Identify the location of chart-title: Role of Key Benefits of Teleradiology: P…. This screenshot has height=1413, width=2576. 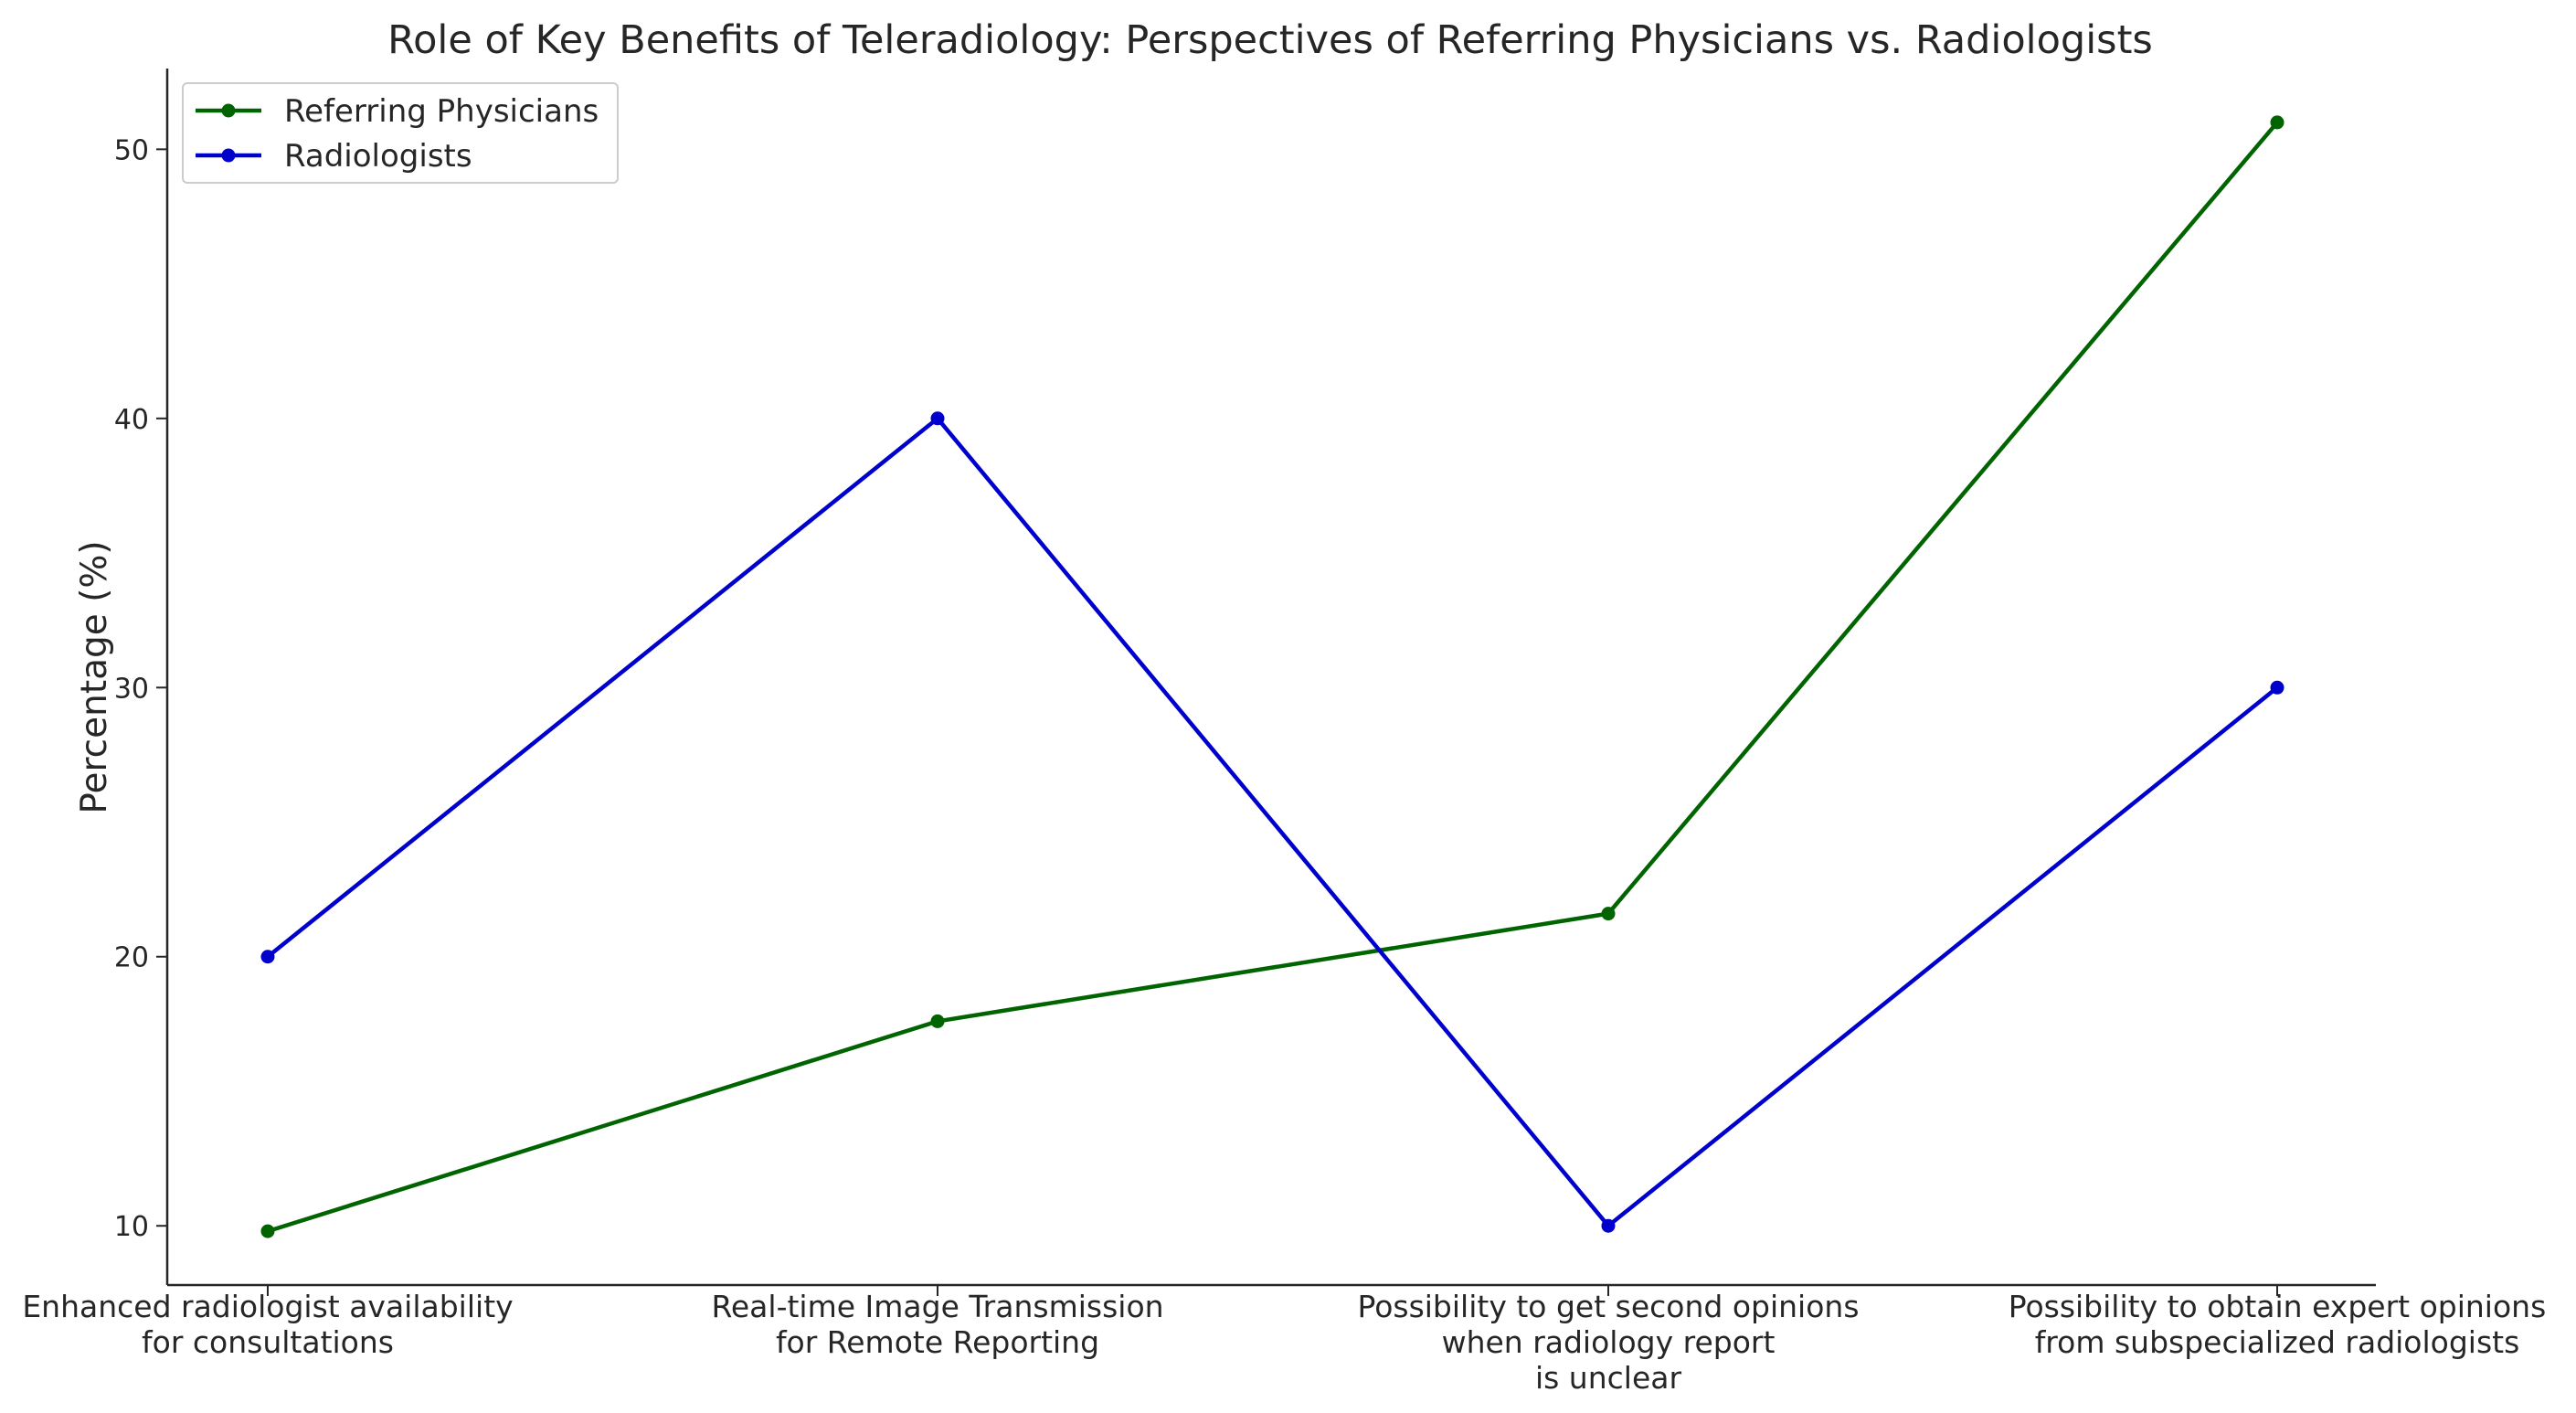
(1270, 40).